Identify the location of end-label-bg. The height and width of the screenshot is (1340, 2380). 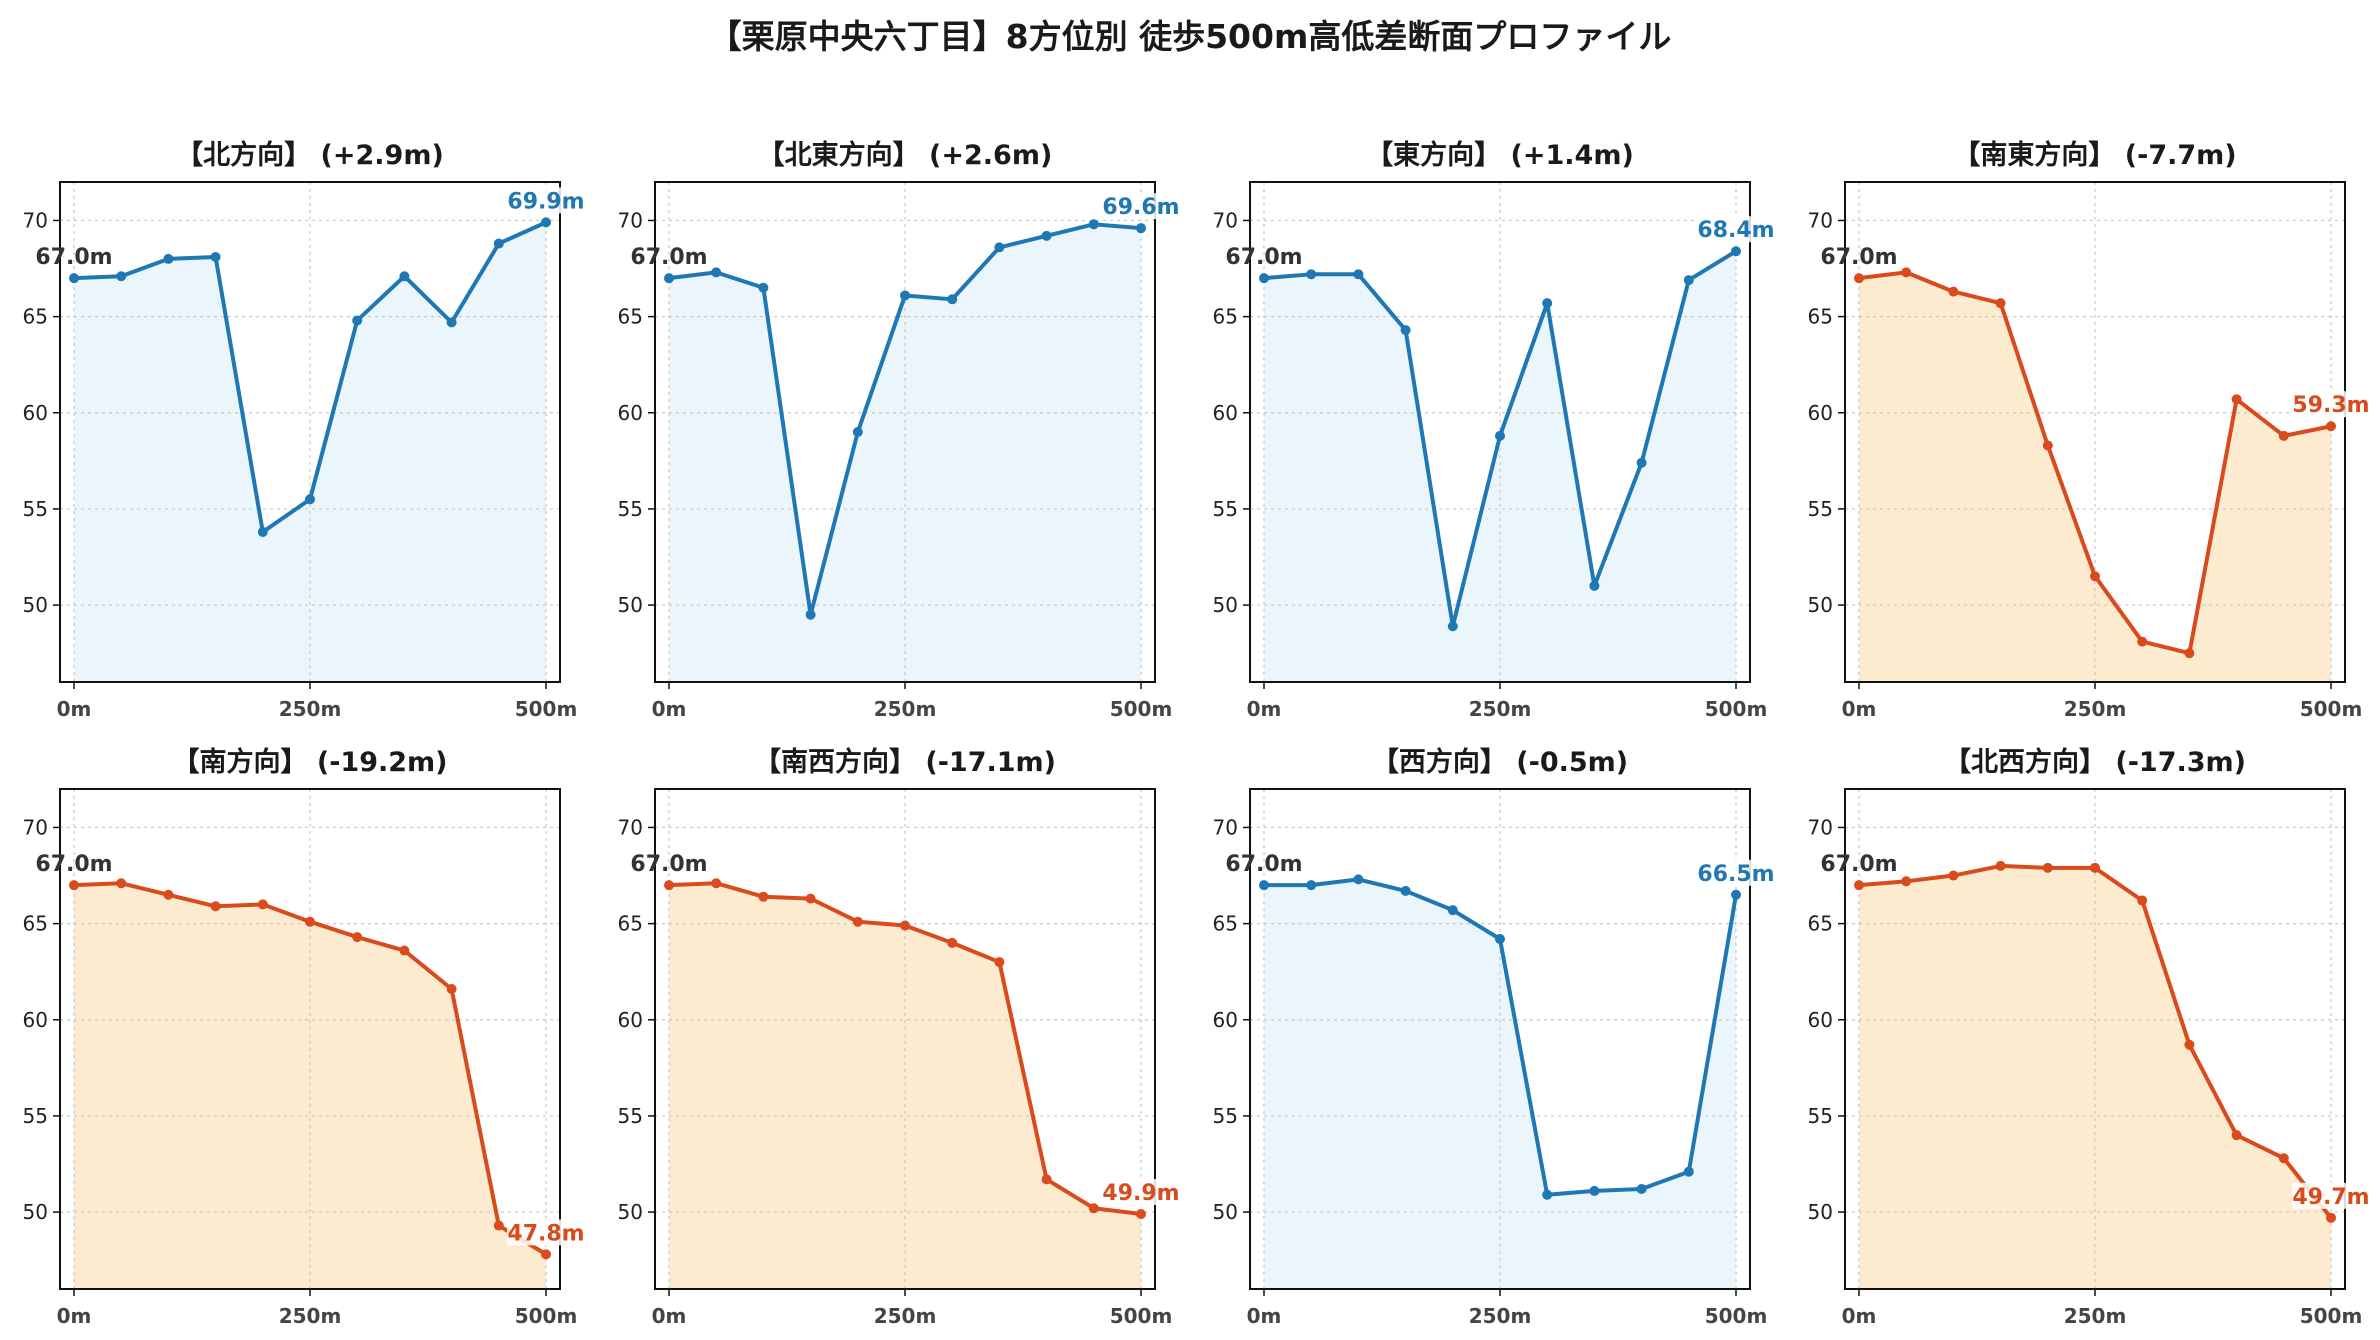
(1736, 872).